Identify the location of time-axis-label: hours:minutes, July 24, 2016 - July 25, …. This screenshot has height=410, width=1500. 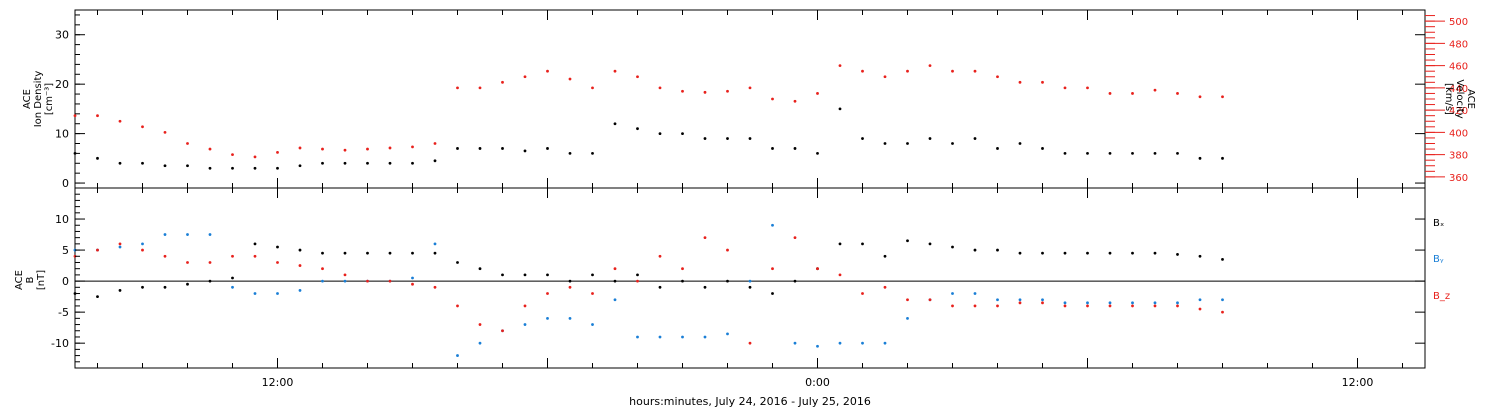
(750, 401).